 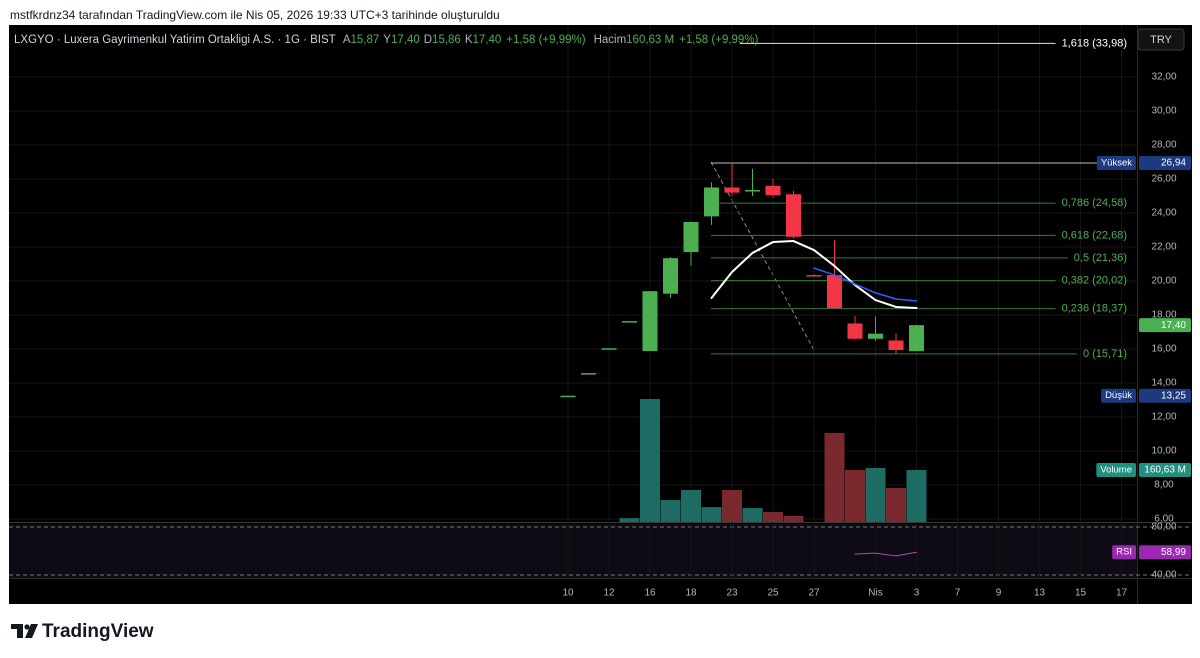 What do you see at coordinates (469, 40) in the screenshot?
I see `ohlc-key: K` at bounding box center [469, 40].